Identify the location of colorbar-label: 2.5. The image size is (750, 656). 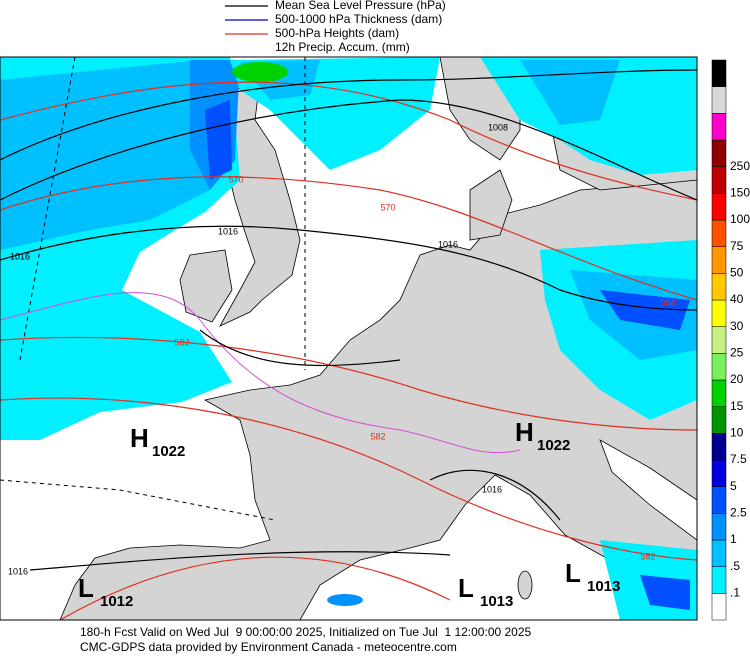
(738, 513).